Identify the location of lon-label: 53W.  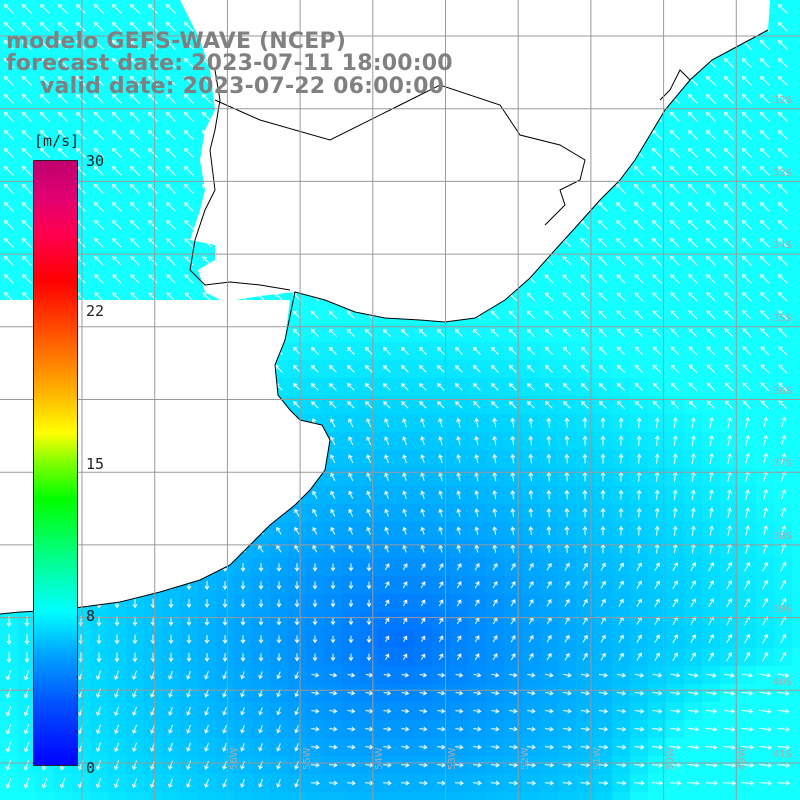
(452, 758).